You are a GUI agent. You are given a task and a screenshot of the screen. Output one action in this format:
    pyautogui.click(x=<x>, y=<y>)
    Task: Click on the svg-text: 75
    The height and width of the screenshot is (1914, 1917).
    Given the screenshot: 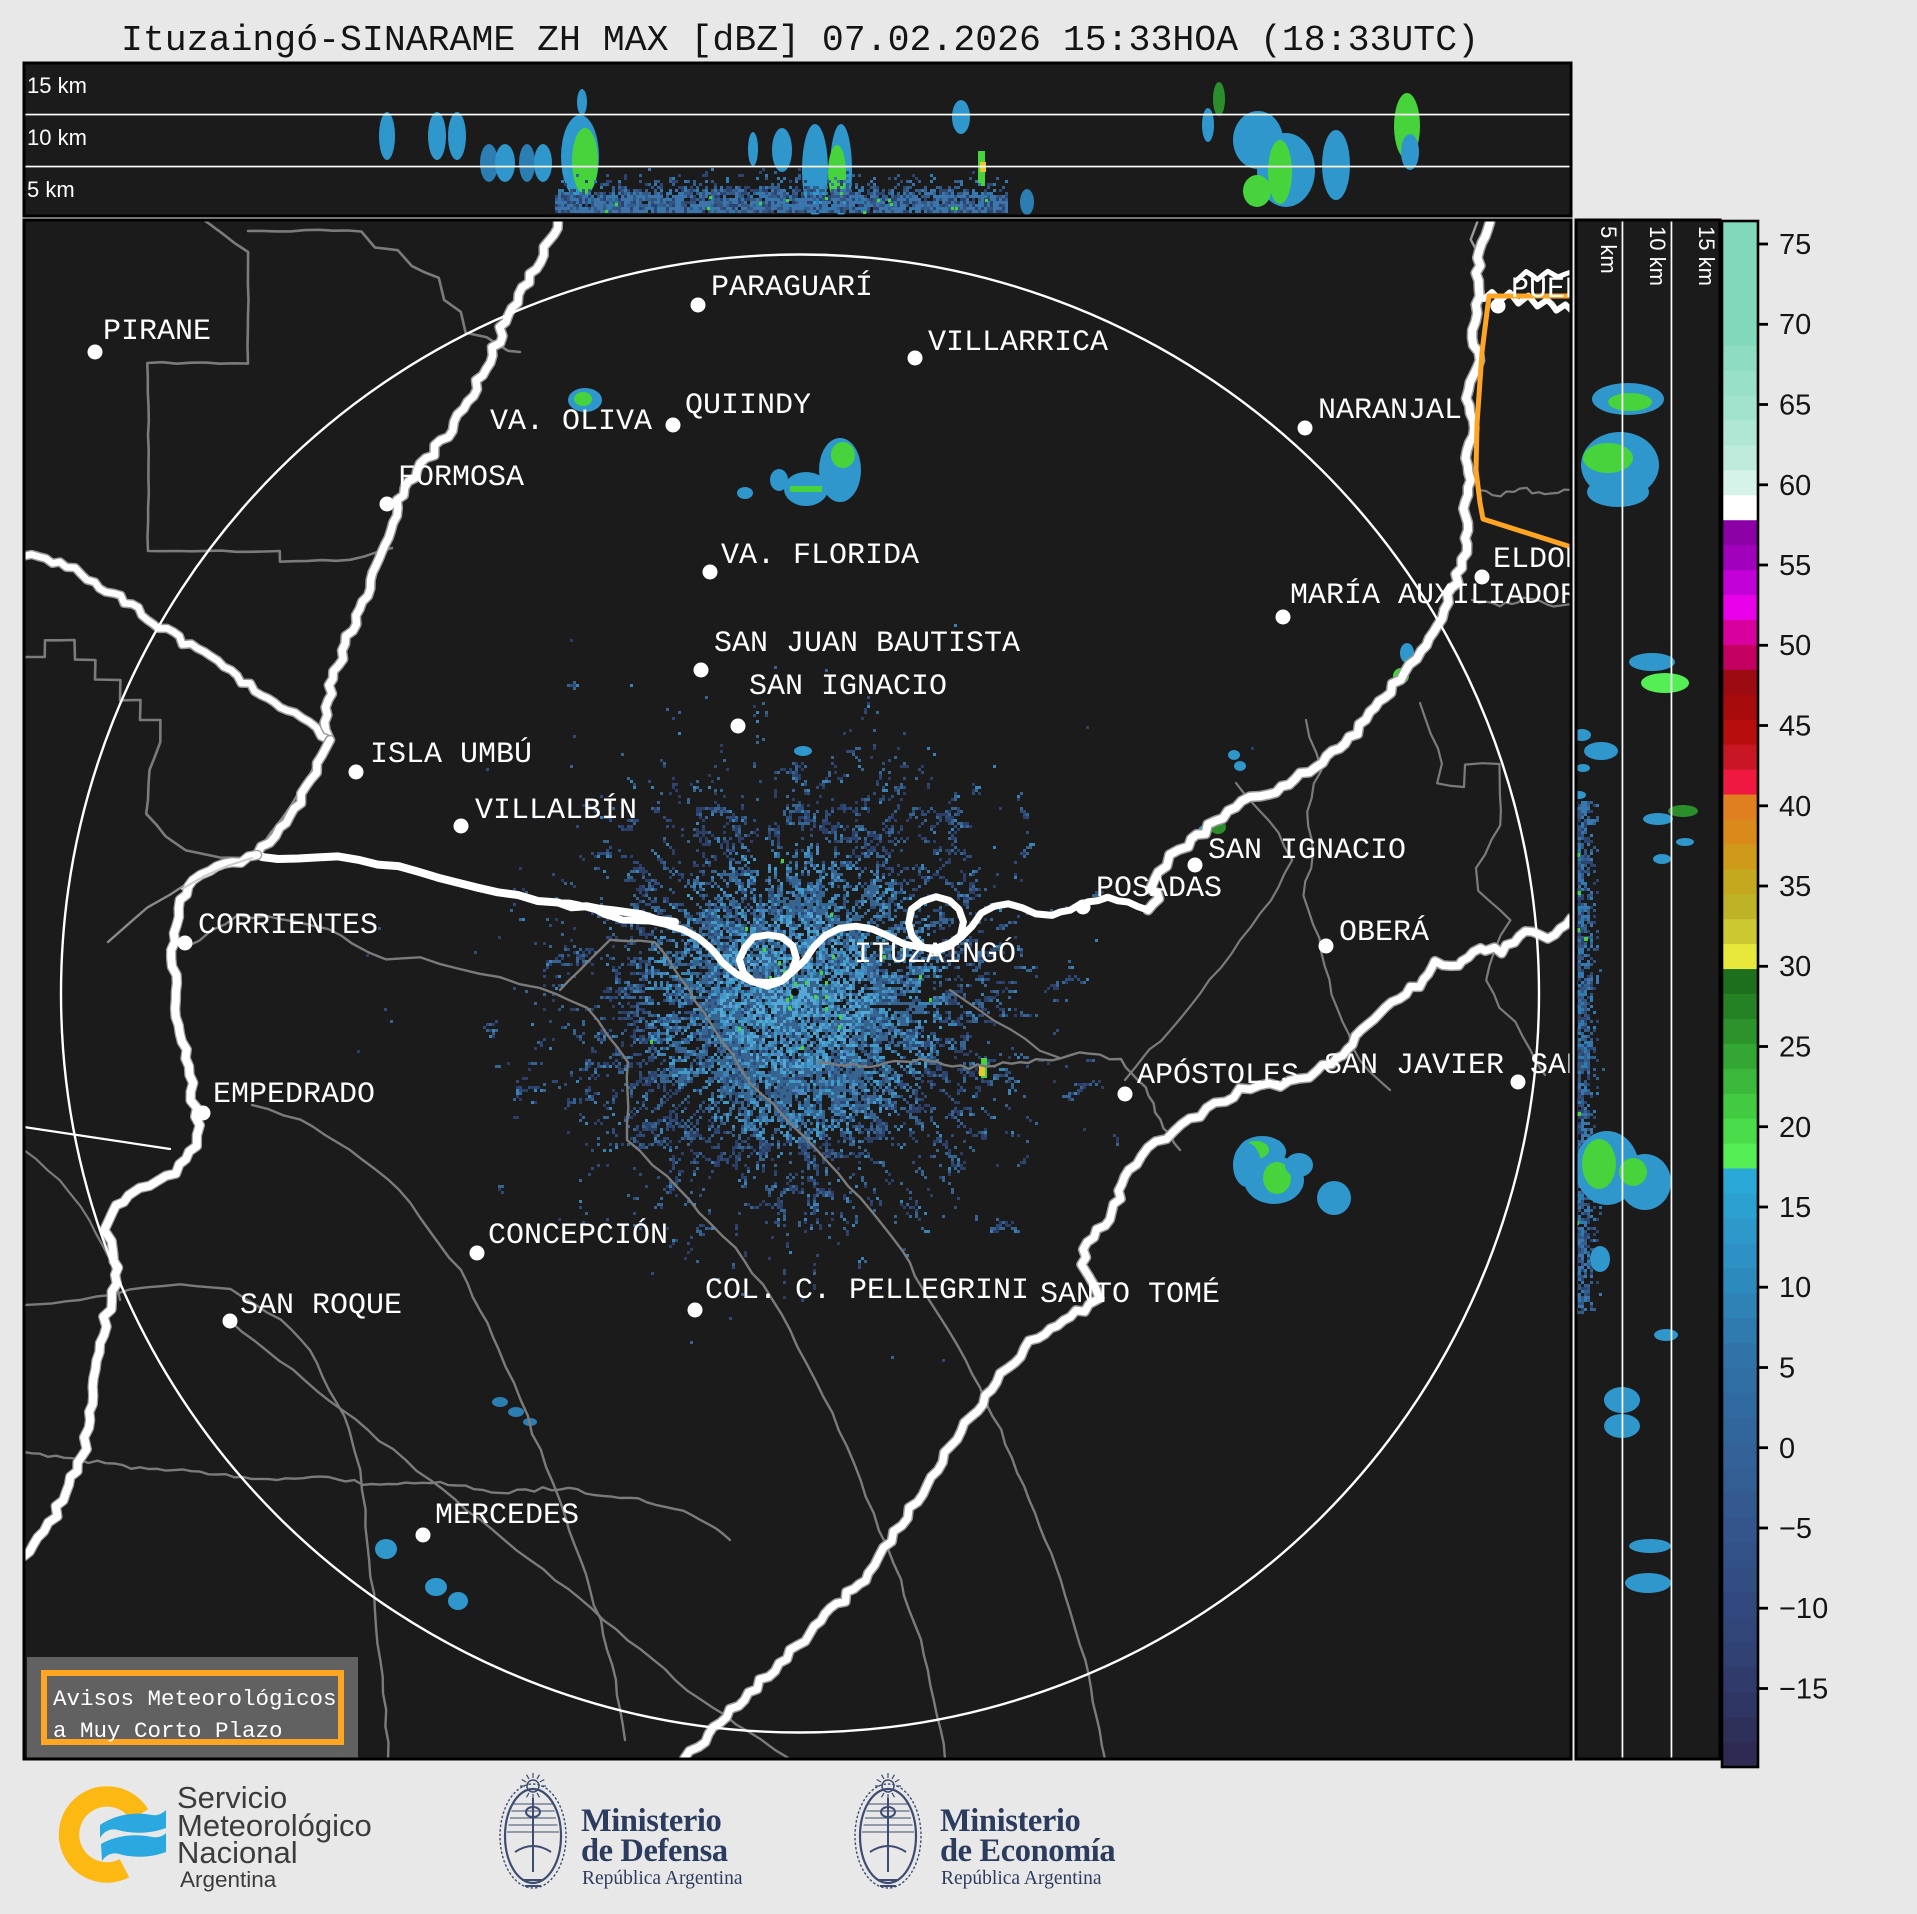 What is the action you would take?
    pyautogui.click(x=1795, y=245)
    